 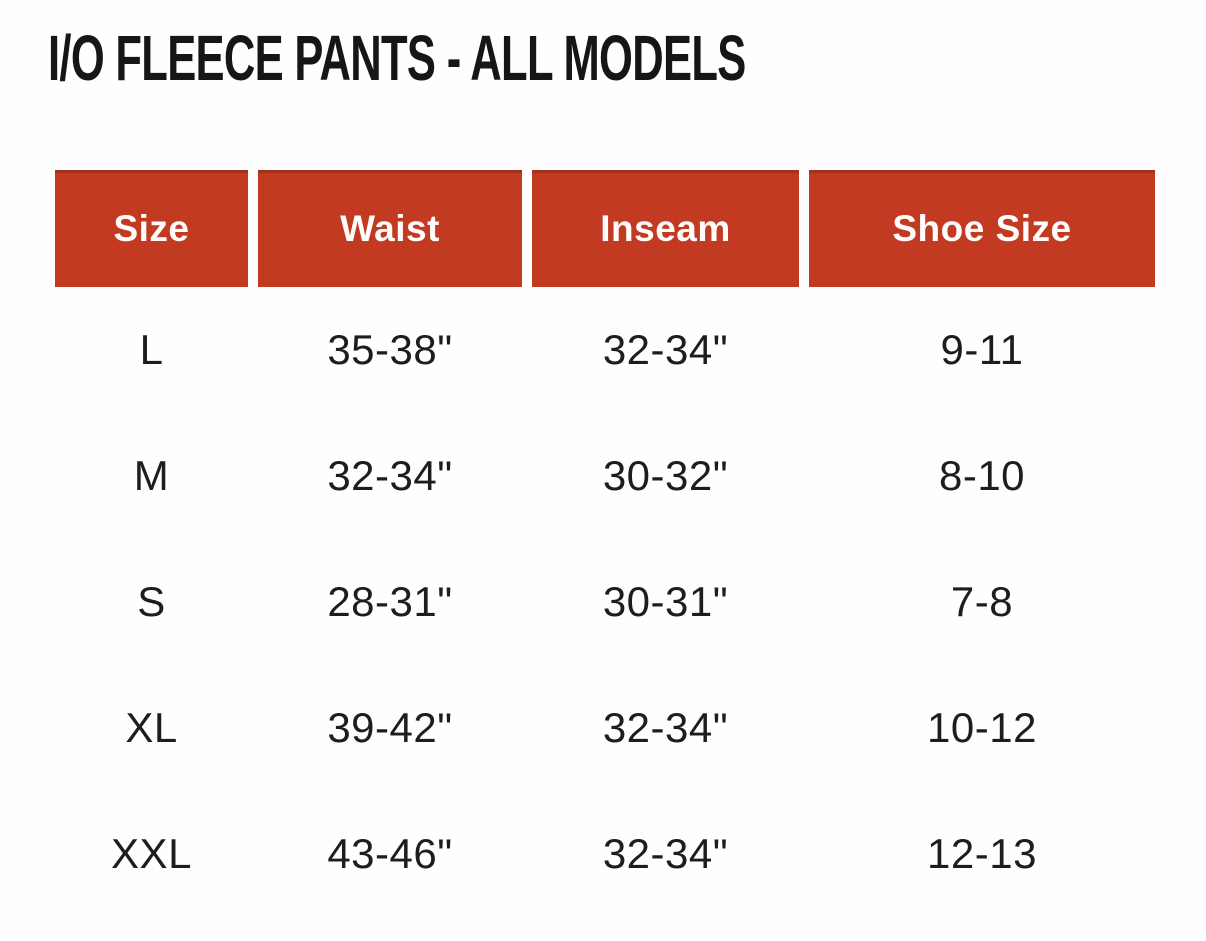 I want to click on table-row: XXL 43-46" 32-34" 12-13, so click(x=605, y=854).